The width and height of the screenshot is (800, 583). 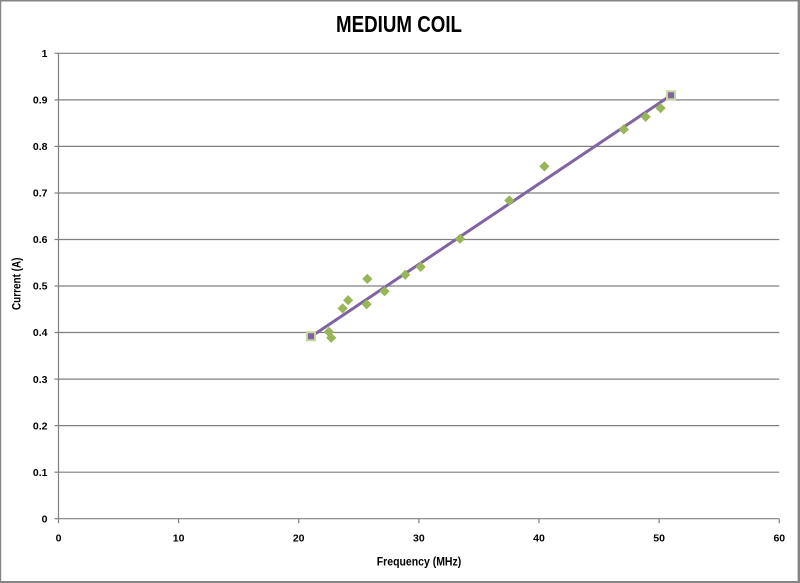 I want to click on svg-text: 0.3, so click(x=40, y=380).